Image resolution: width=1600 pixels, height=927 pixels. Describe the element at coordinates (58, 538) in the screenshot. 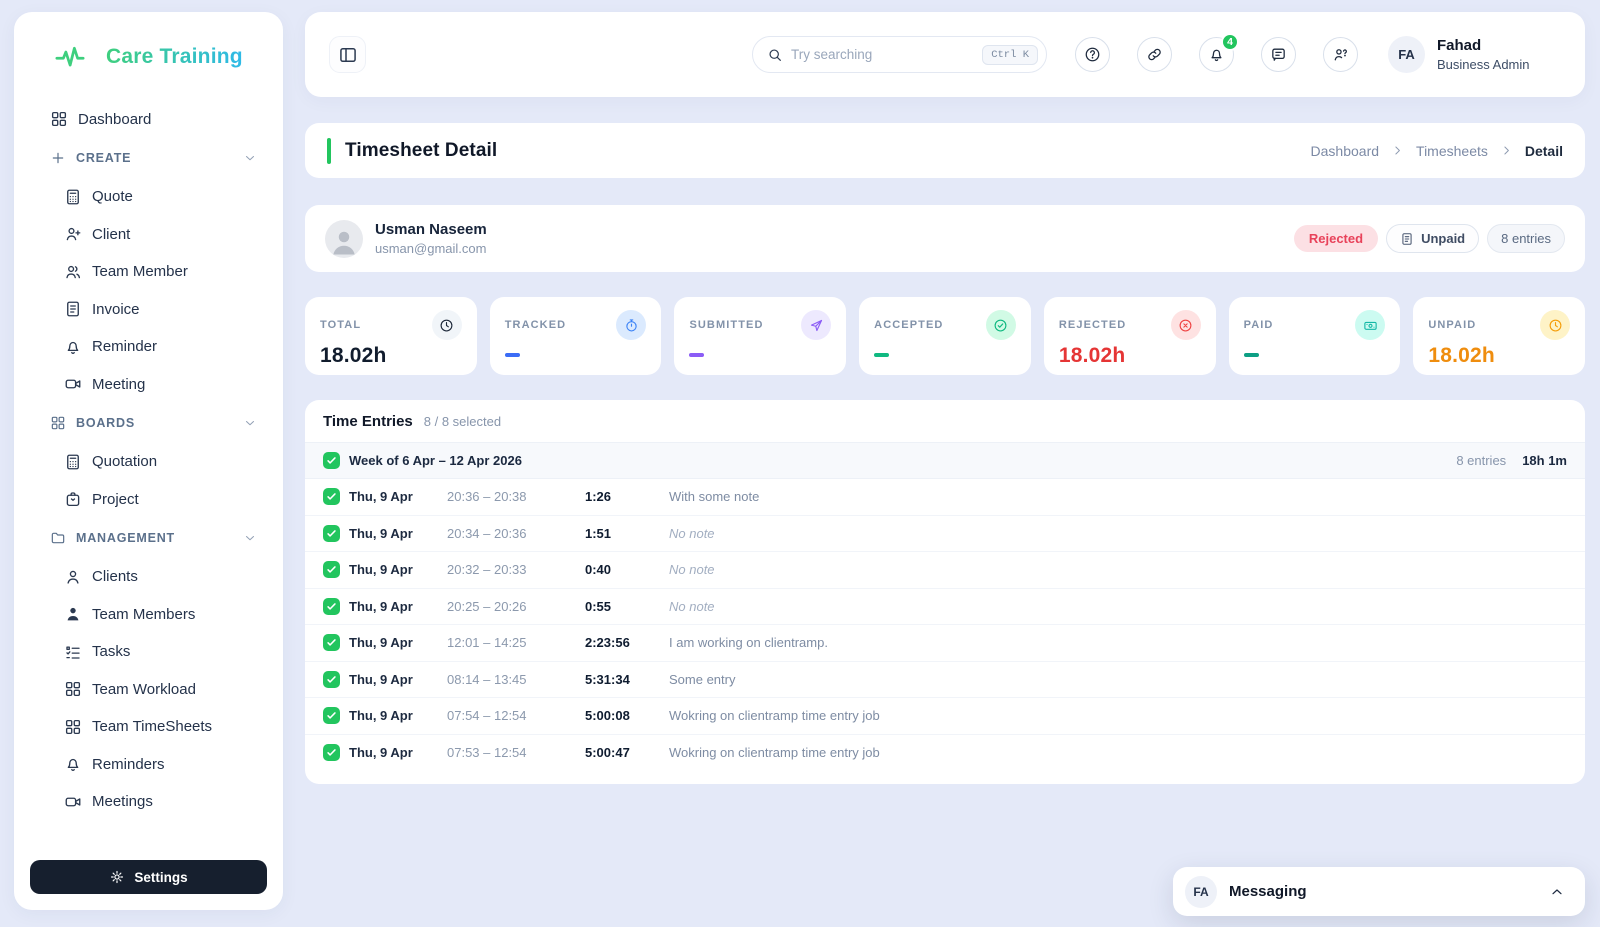

I see `folder-icon` at that location.